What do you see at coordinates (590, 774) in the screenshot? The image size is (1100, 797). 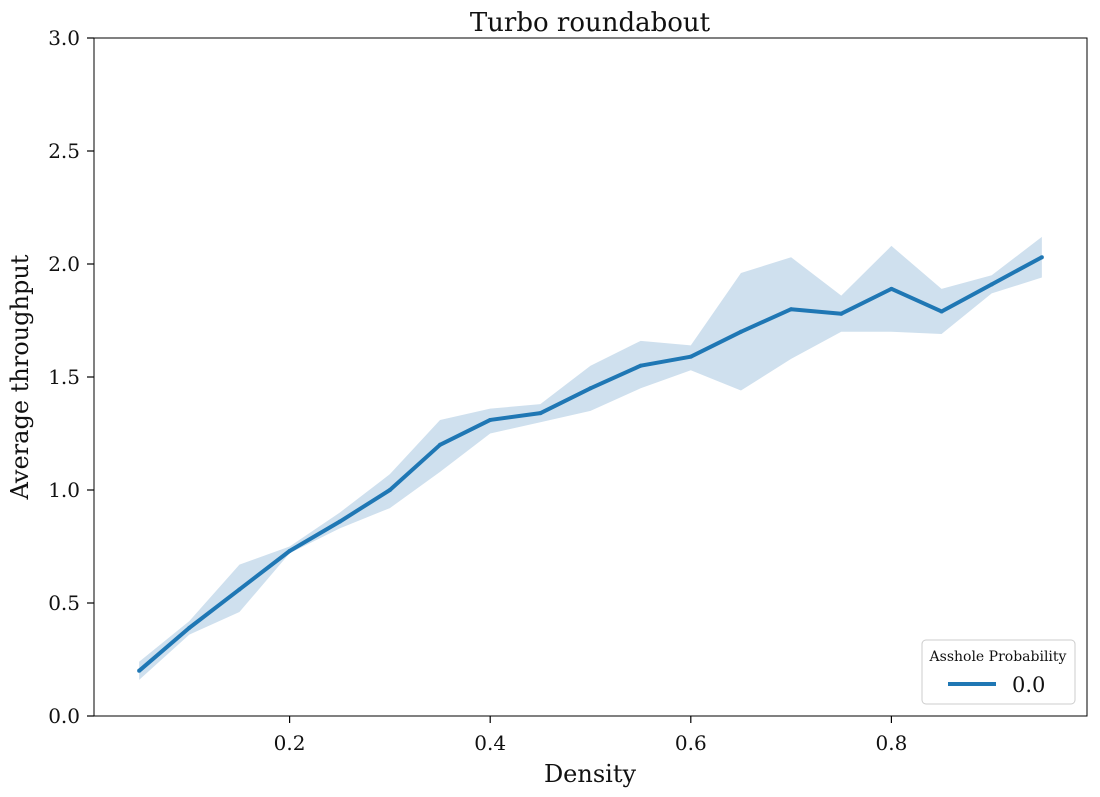 I see `x-axis-label: Density` at bounding box center [590, 774].